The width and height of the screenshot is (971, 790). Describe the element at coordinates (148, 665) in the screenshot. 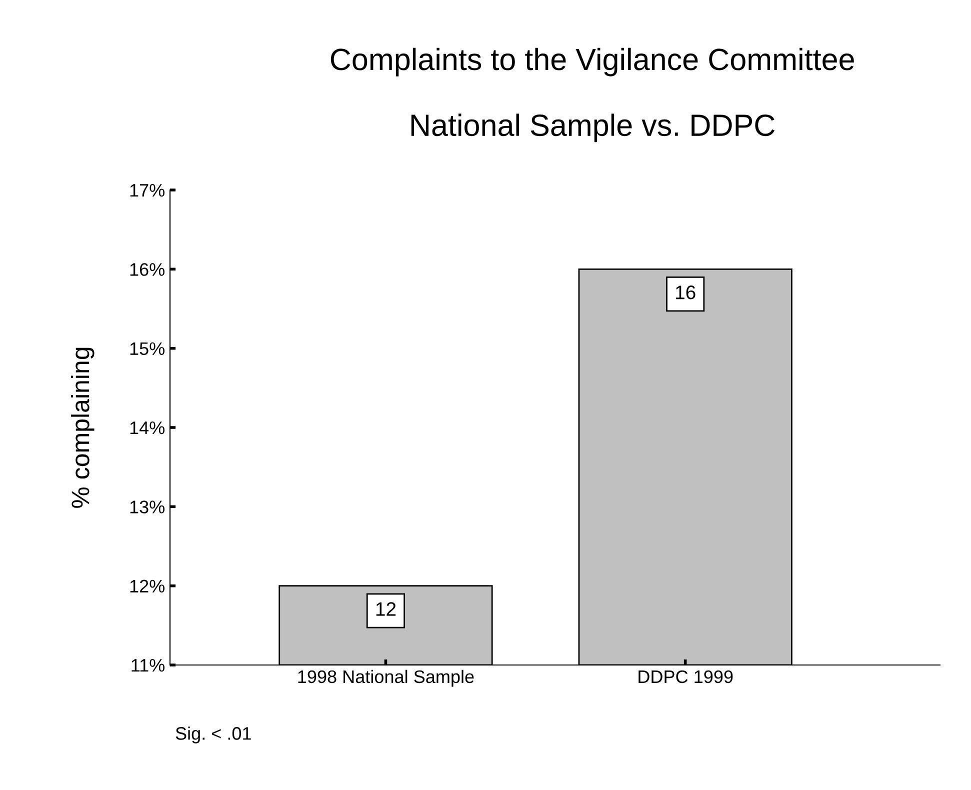

I see `y-tick-label: 11%` at that location.